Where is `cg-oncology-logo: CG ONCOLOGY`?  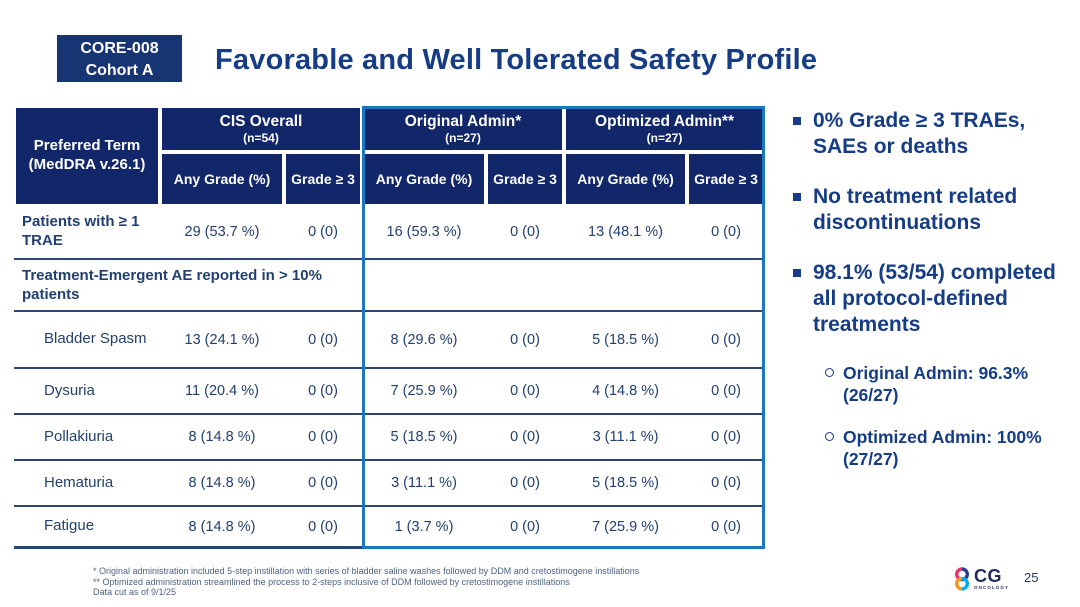
cg-oncology-logo: CG ONCOLOGY is located at coordinates (980, 579).